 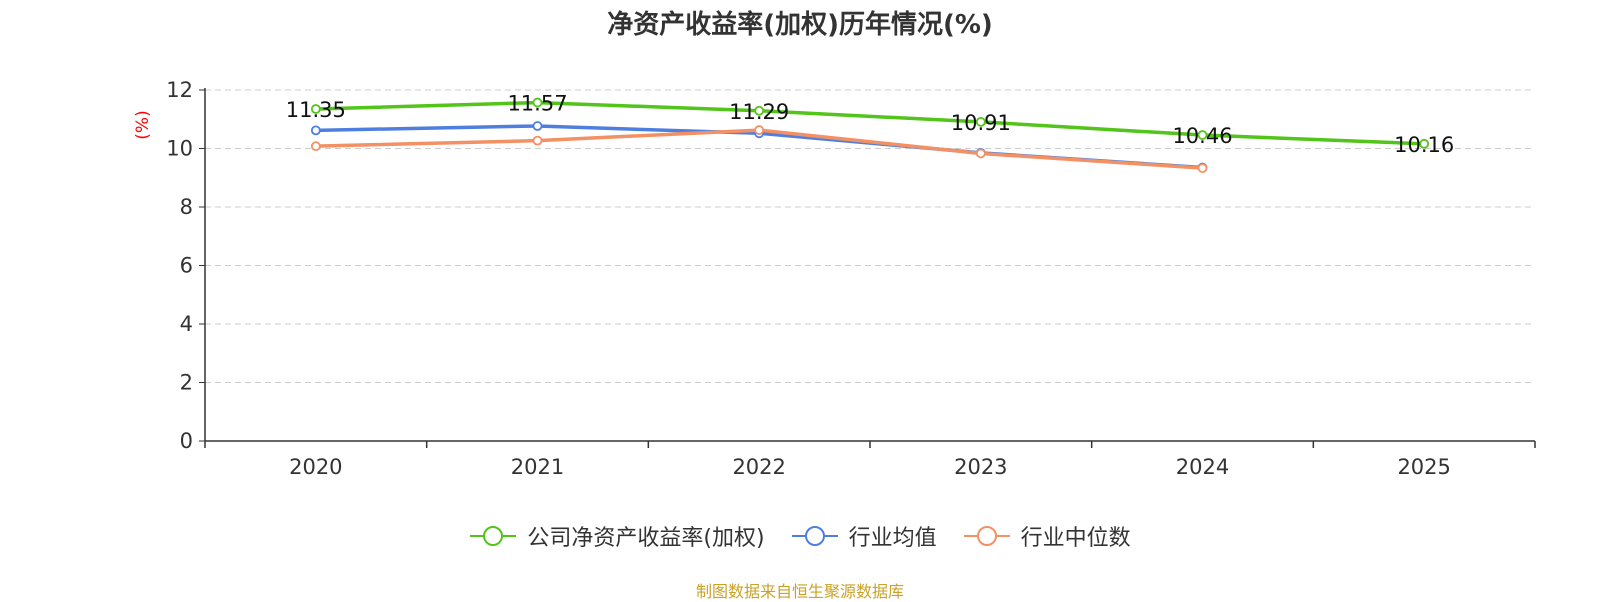 What do you see at coordinates (186, 441) in the screenshot?
I see `y-tick-label: 0` at bounding box center [186, 441].